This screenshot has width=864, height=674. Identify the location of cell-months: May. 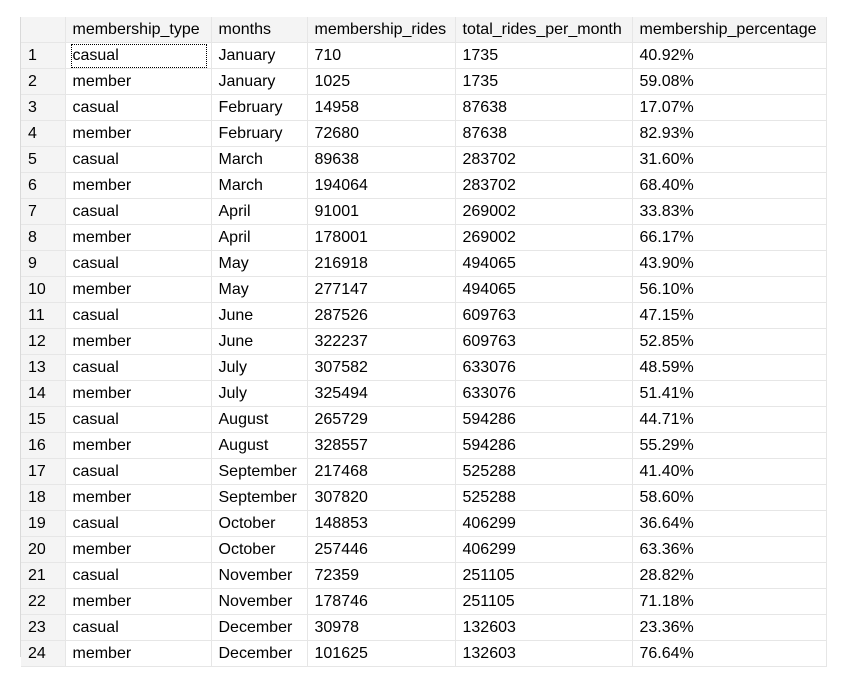
(259, 263).